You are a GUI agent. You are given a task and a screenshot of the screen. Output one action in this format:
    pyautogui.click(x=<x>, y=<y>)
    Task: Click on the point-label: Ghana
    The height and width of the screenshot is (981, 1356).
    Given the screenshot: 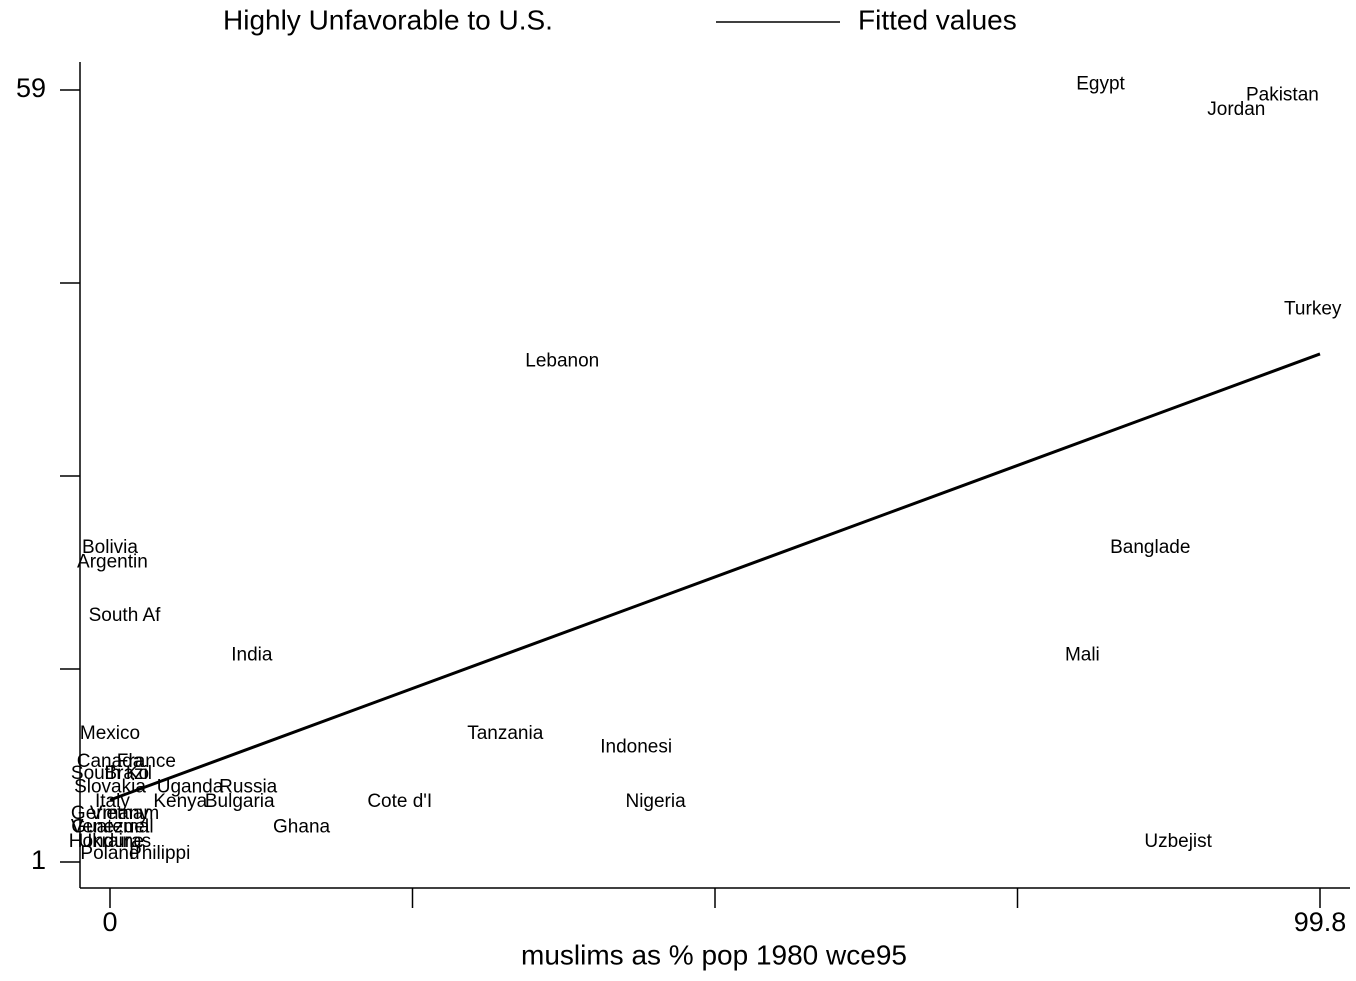 What is the action you would take?
    pyautogui.click(x=301, y=826)
    